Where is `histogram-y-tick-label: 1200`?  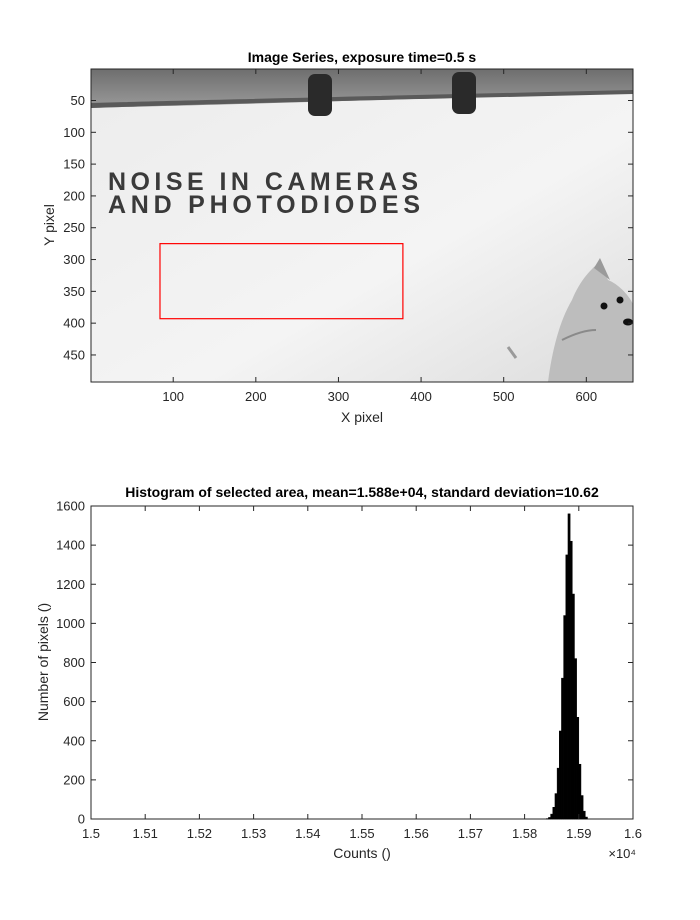
histogram-y-tick-label: 1200 is located at coordinates (70, 584).